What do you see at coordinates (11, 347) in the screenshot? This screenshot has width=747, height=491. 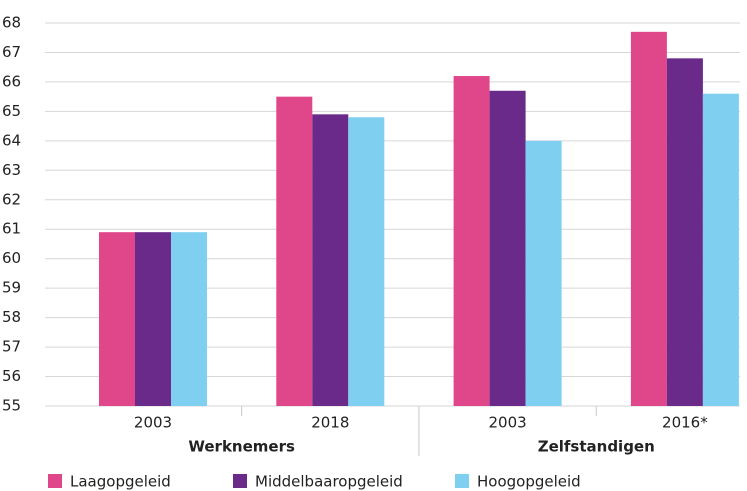 I see `y-tick-label: 57` at bounding box center [11, 347].